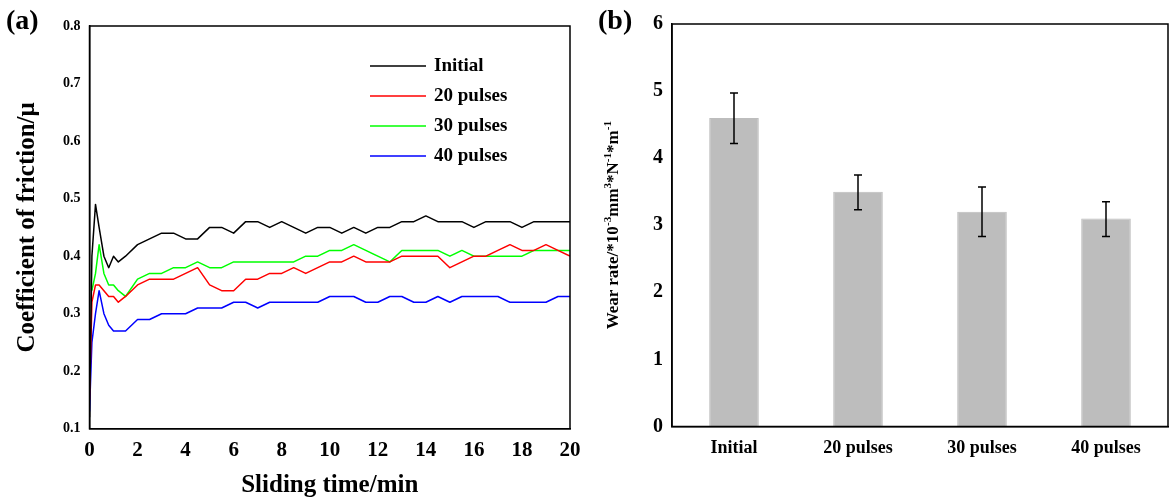 This screenshot has width=1174, height=502. I want to click on y-axis-title: Wear rate/*10-3mm3*N-1*m-1, so click(611, 225).